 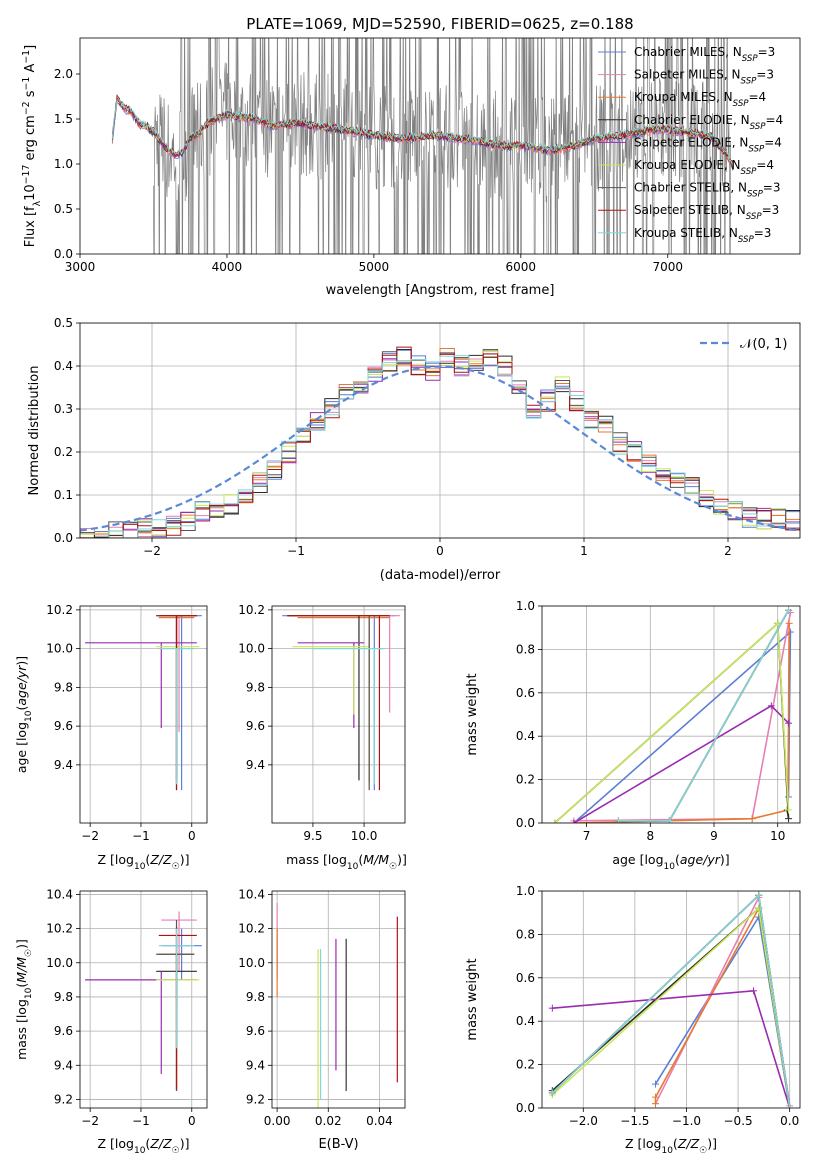 What do you see at coordinates (338, 1144) in the screenshot?
I see `x-axis-label: E(B-V)` at bounding box center [338, 1144].